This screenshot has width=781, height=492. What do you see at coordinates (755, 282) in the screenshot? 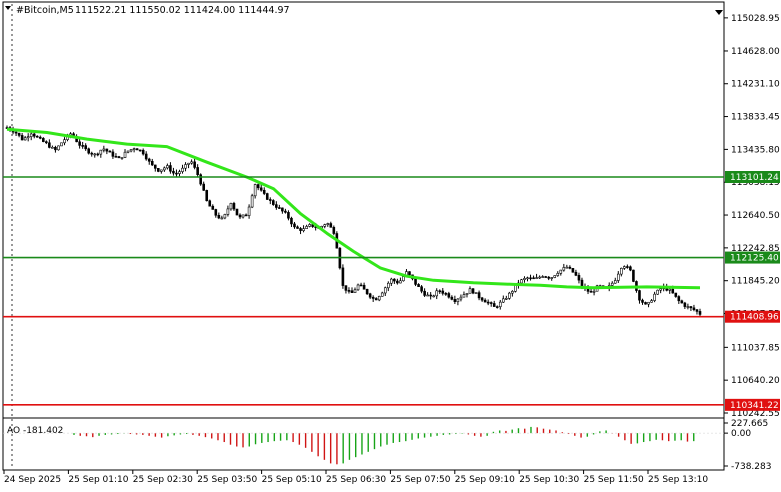
I see `y-tick-label: 111845.20` at bounding box center [755, 282].